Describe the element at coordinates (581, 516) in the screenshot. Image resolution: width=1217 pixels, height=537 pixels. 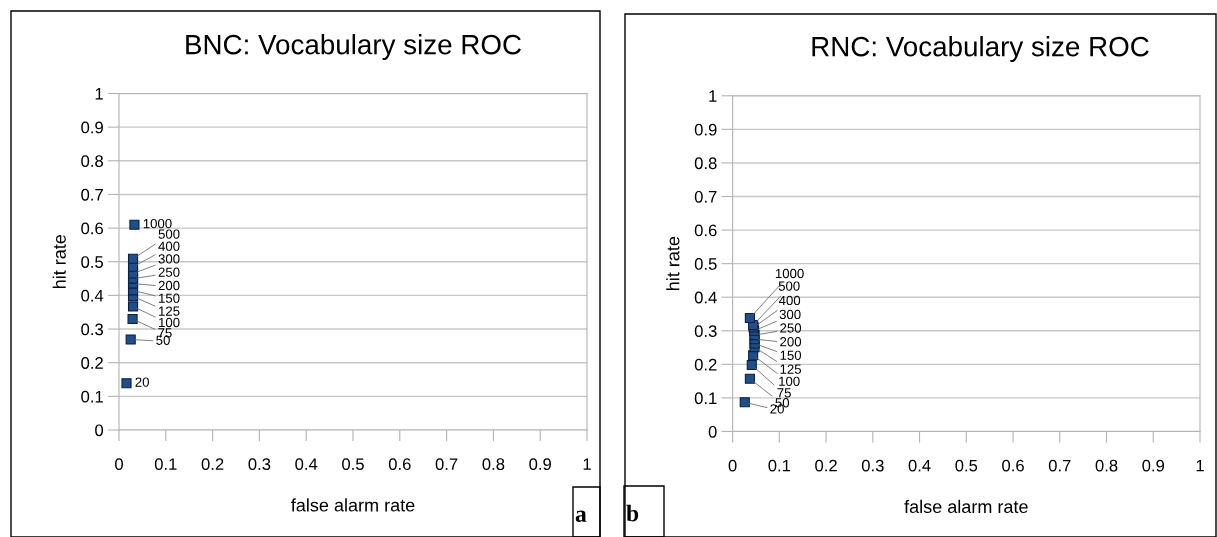
I see `text: a` at that location.